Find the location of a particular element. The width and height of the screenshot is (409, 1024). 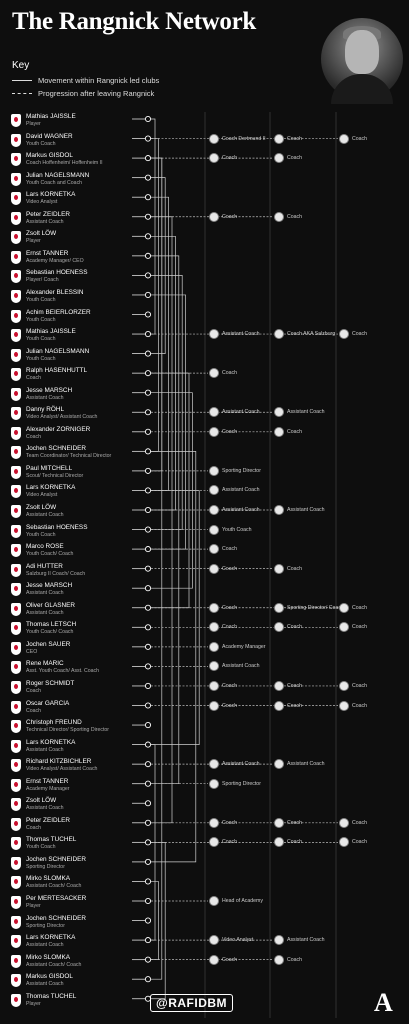

person-role: Assistant Coach is located at coordinates (45, 749).